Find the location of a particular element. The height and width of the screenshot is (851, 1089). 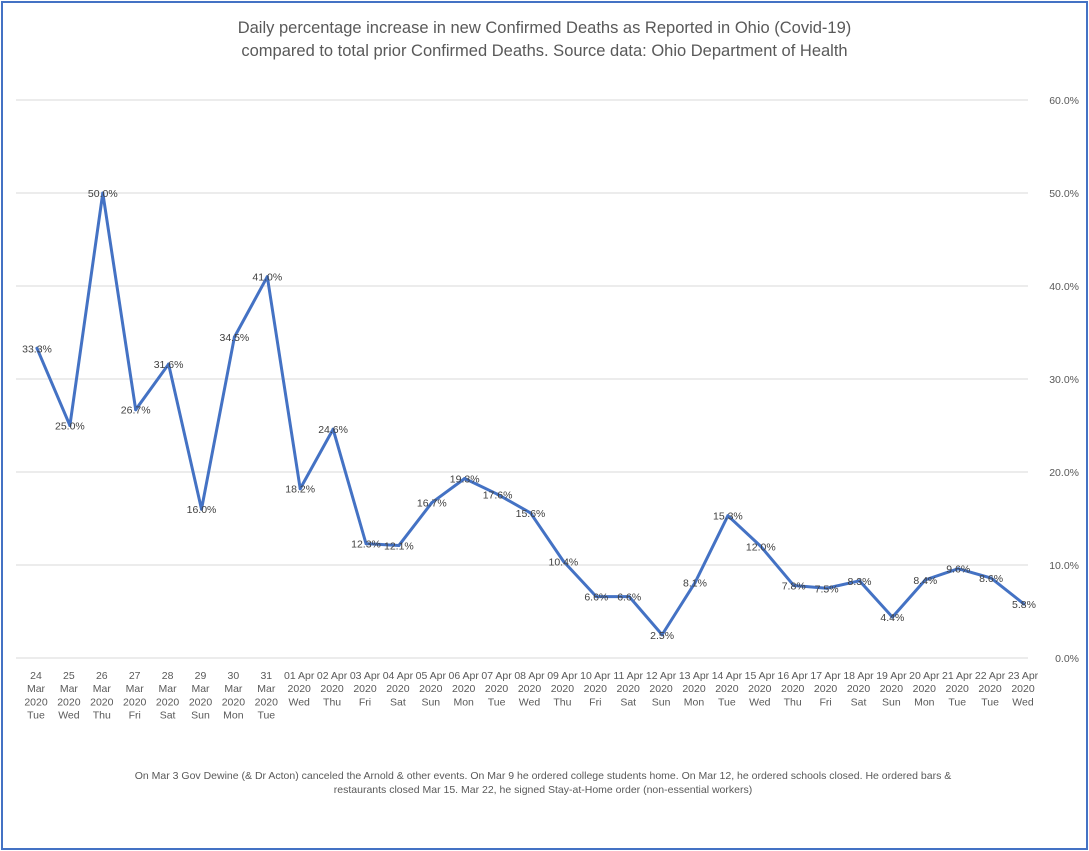

data-label: 2.5% is located at coordinates (662, 636).